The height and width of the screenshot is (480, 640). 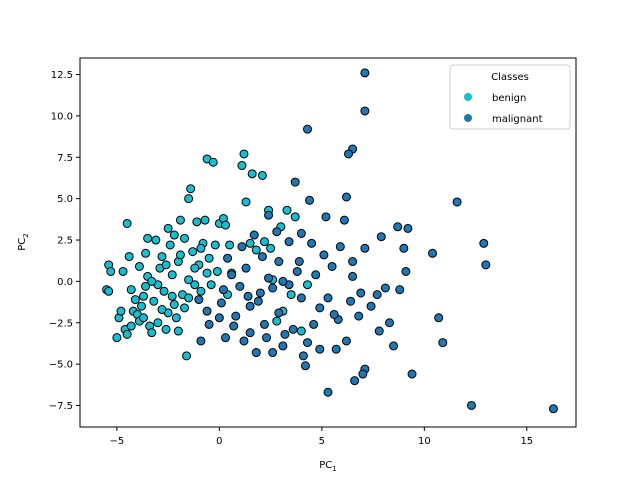 I want to click on y-tick-label: −2.5, so click(x=61, y=323).